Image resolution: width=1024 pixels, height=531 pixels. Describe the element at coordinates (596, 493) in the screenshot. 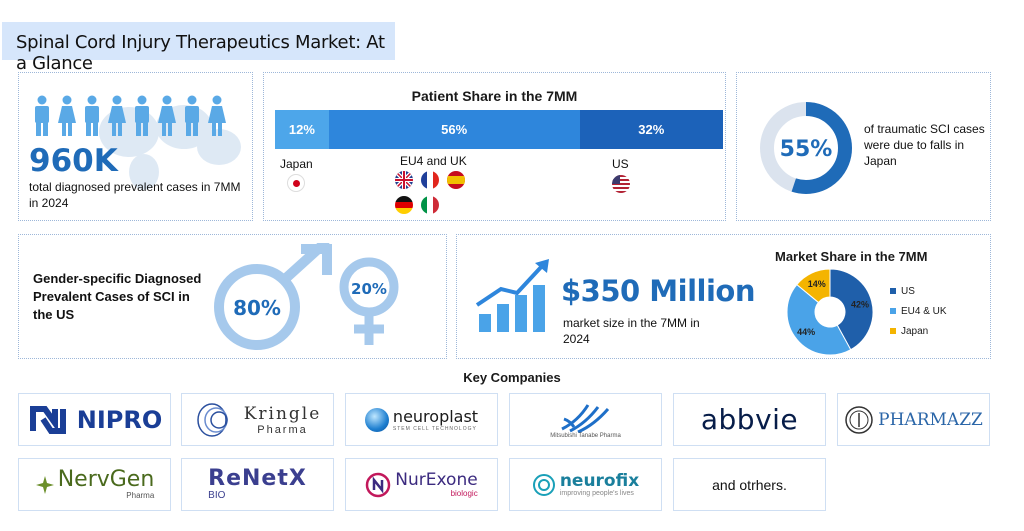

I see `neurofix-sub: improving people's lives` at that location.